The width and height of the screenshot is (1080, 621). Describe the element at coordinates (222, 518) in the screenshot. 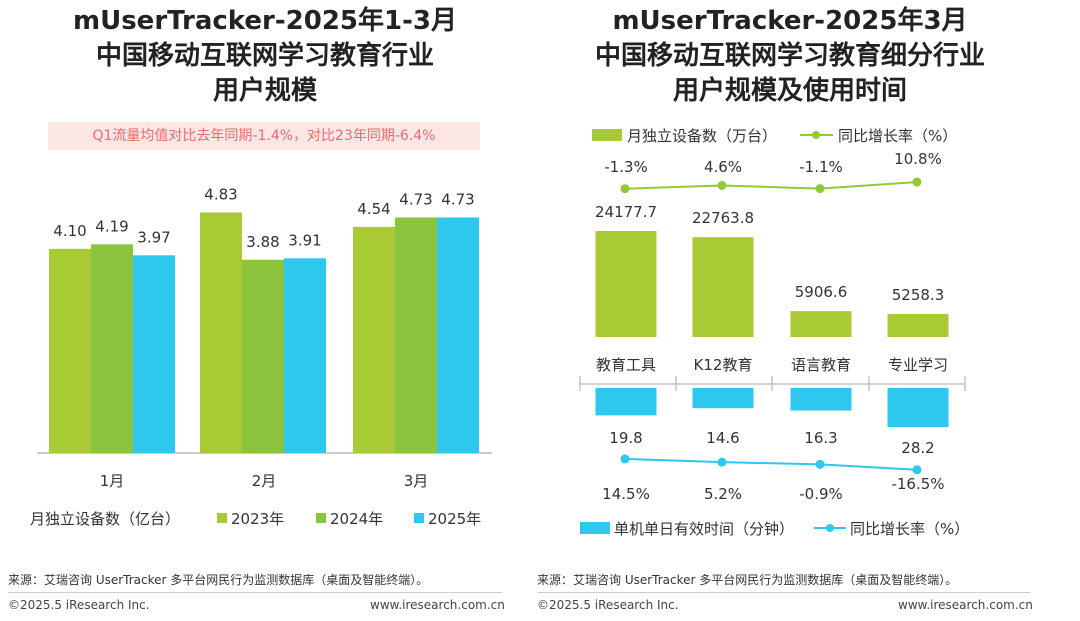

I see `legend-swatch-2023年` at that location.